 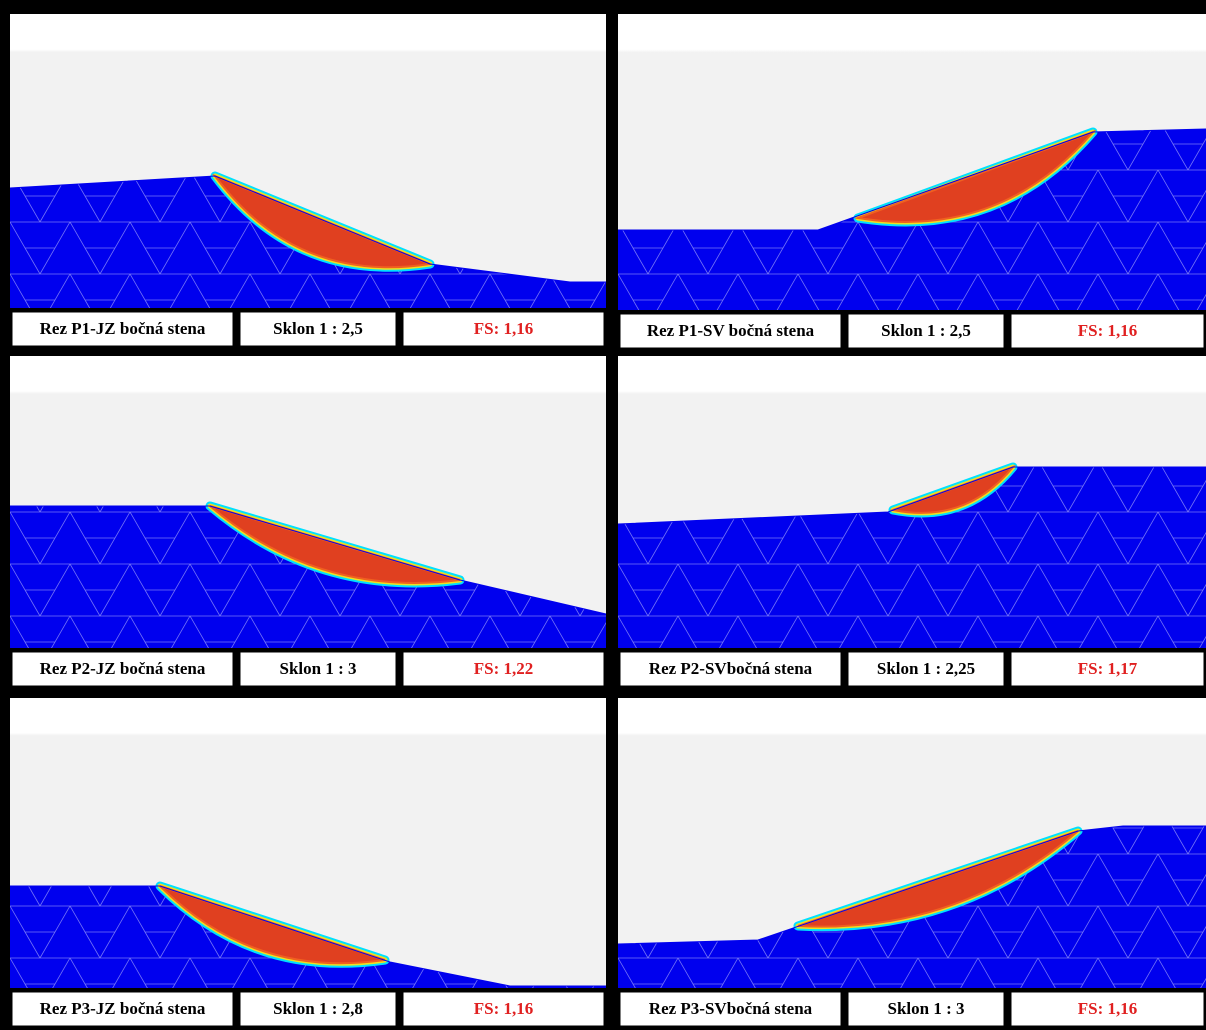 I want to click on section-label: Rez P1-JZ bočná stena, so click(x=123, y=328).